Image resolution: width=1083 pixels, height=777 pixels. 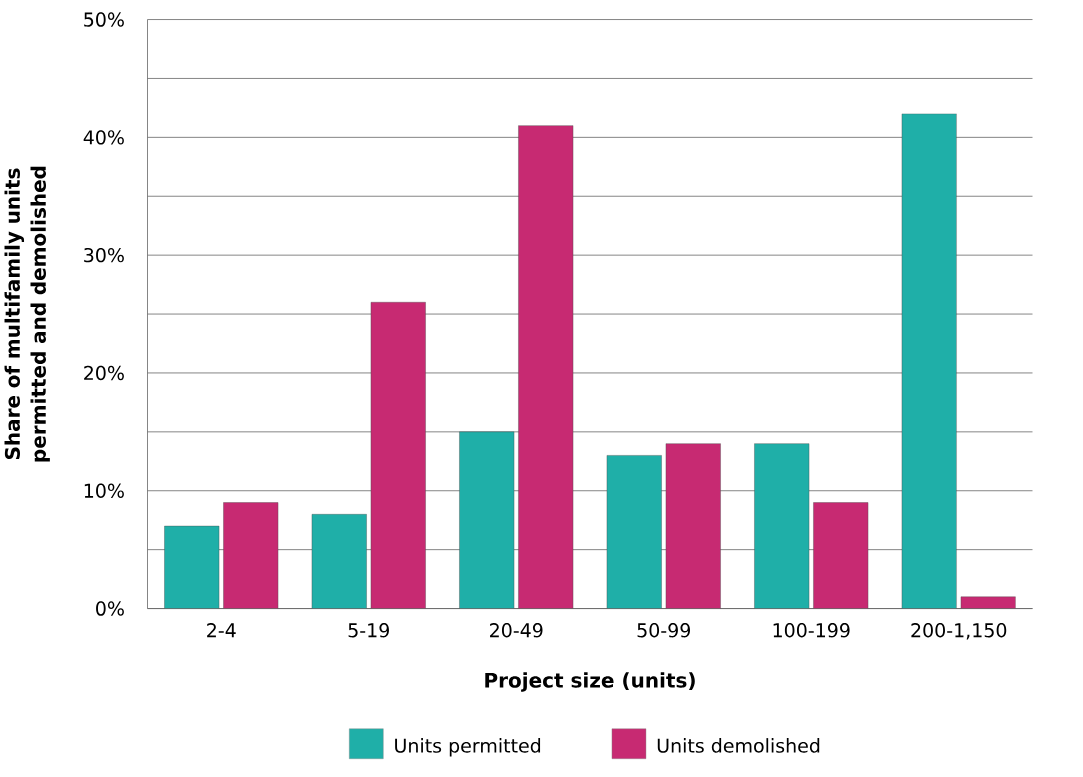 I want to click on x-tick-label: 20-49, so click(x=516, y=630).